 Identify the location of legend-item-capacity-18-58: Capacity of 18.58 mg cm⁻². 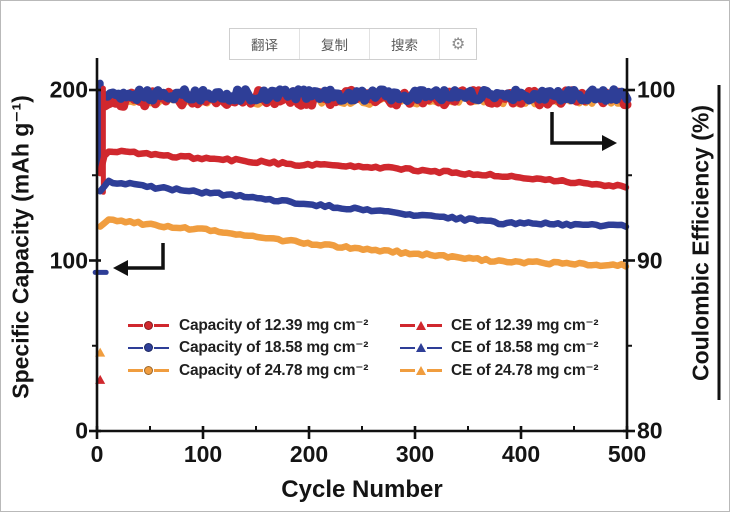
(264, 348).